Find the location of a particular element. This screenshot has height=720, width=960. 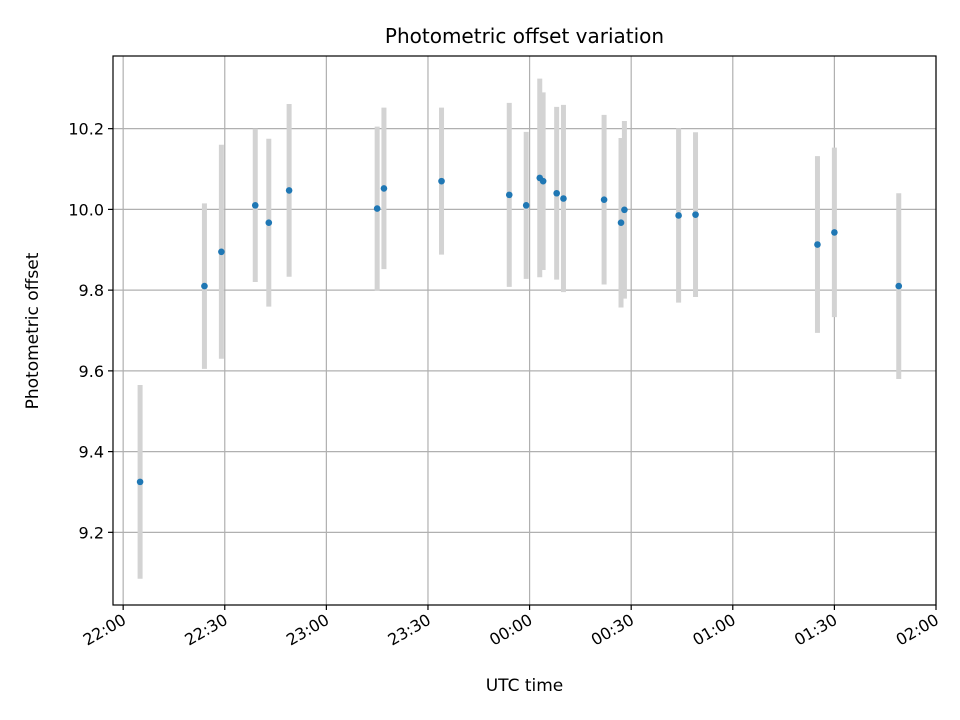

y-tick-label: 9.6 is located at coordinates (91, 371).